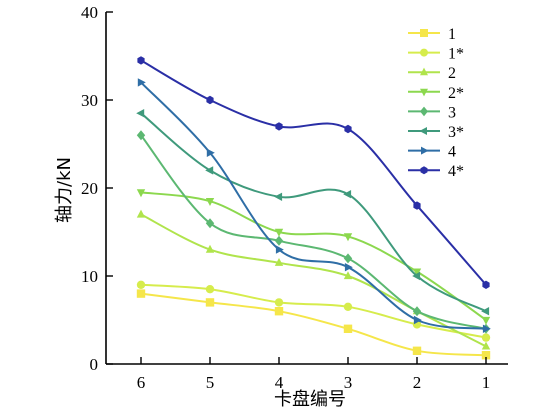  I want to click on legend-label: 4, so click(452, 152).